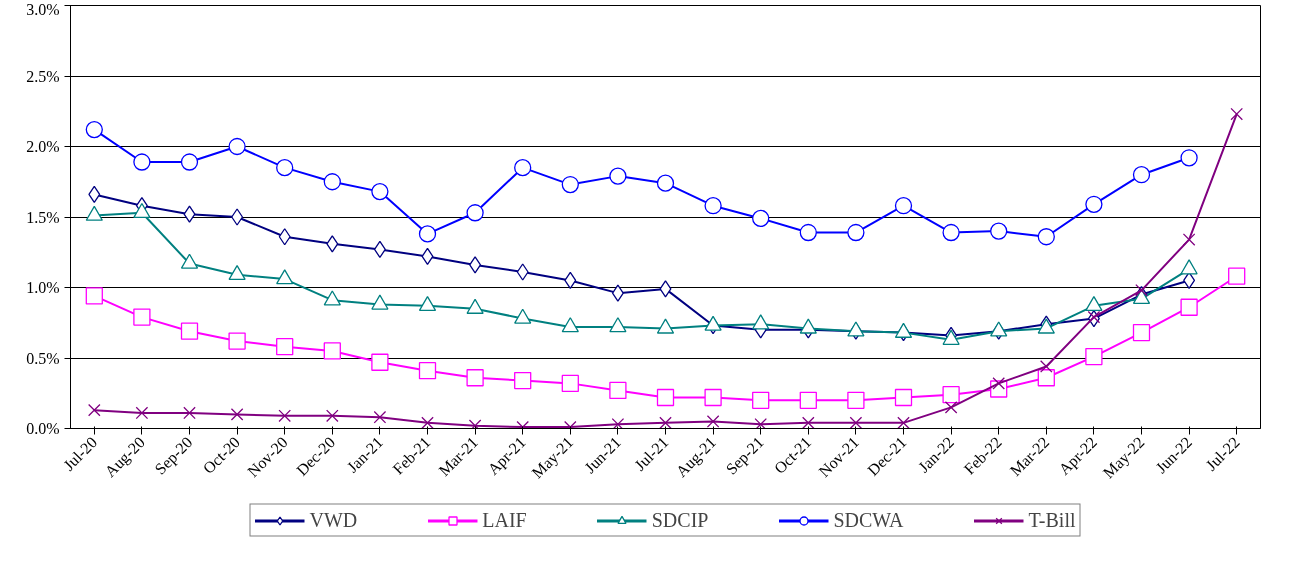 The height and width of the screenshot is (563, 1294). Describe the element at coordinates (1052, 520) in the screenshot. I see `legend-label: T-Bill` at that location.